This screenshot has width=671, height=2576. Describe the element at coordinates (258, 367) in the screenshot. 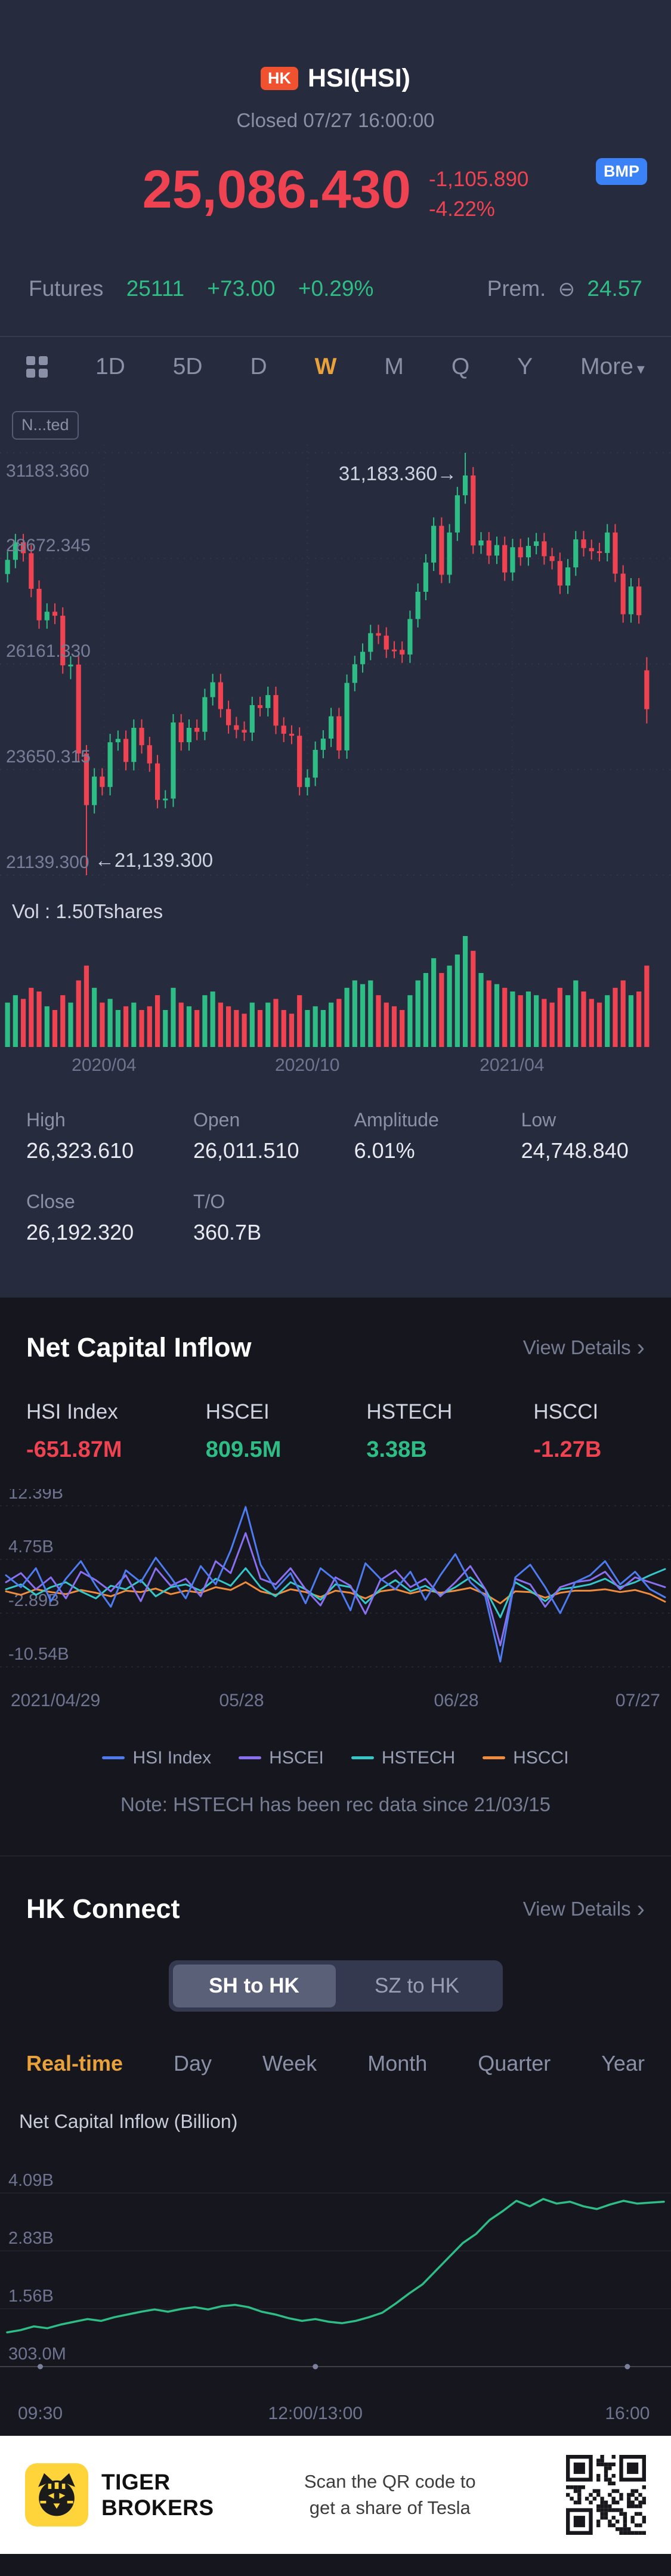

I see `tab-day: D` at that location.